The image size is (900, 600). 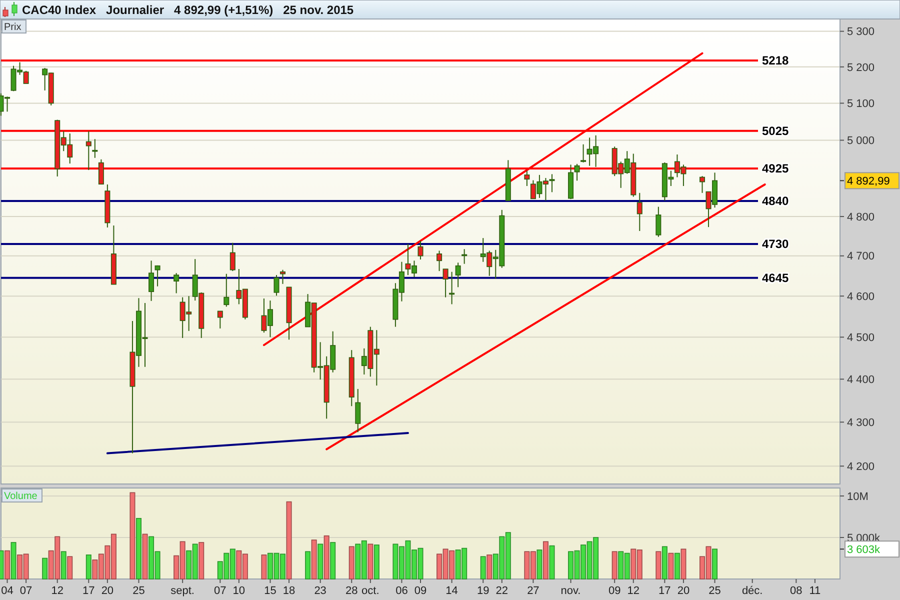 What do you see at coordinates (861, 422) in the screenshot?
I see `y-tick-label: 4 300` at bounding box center [861, 422].